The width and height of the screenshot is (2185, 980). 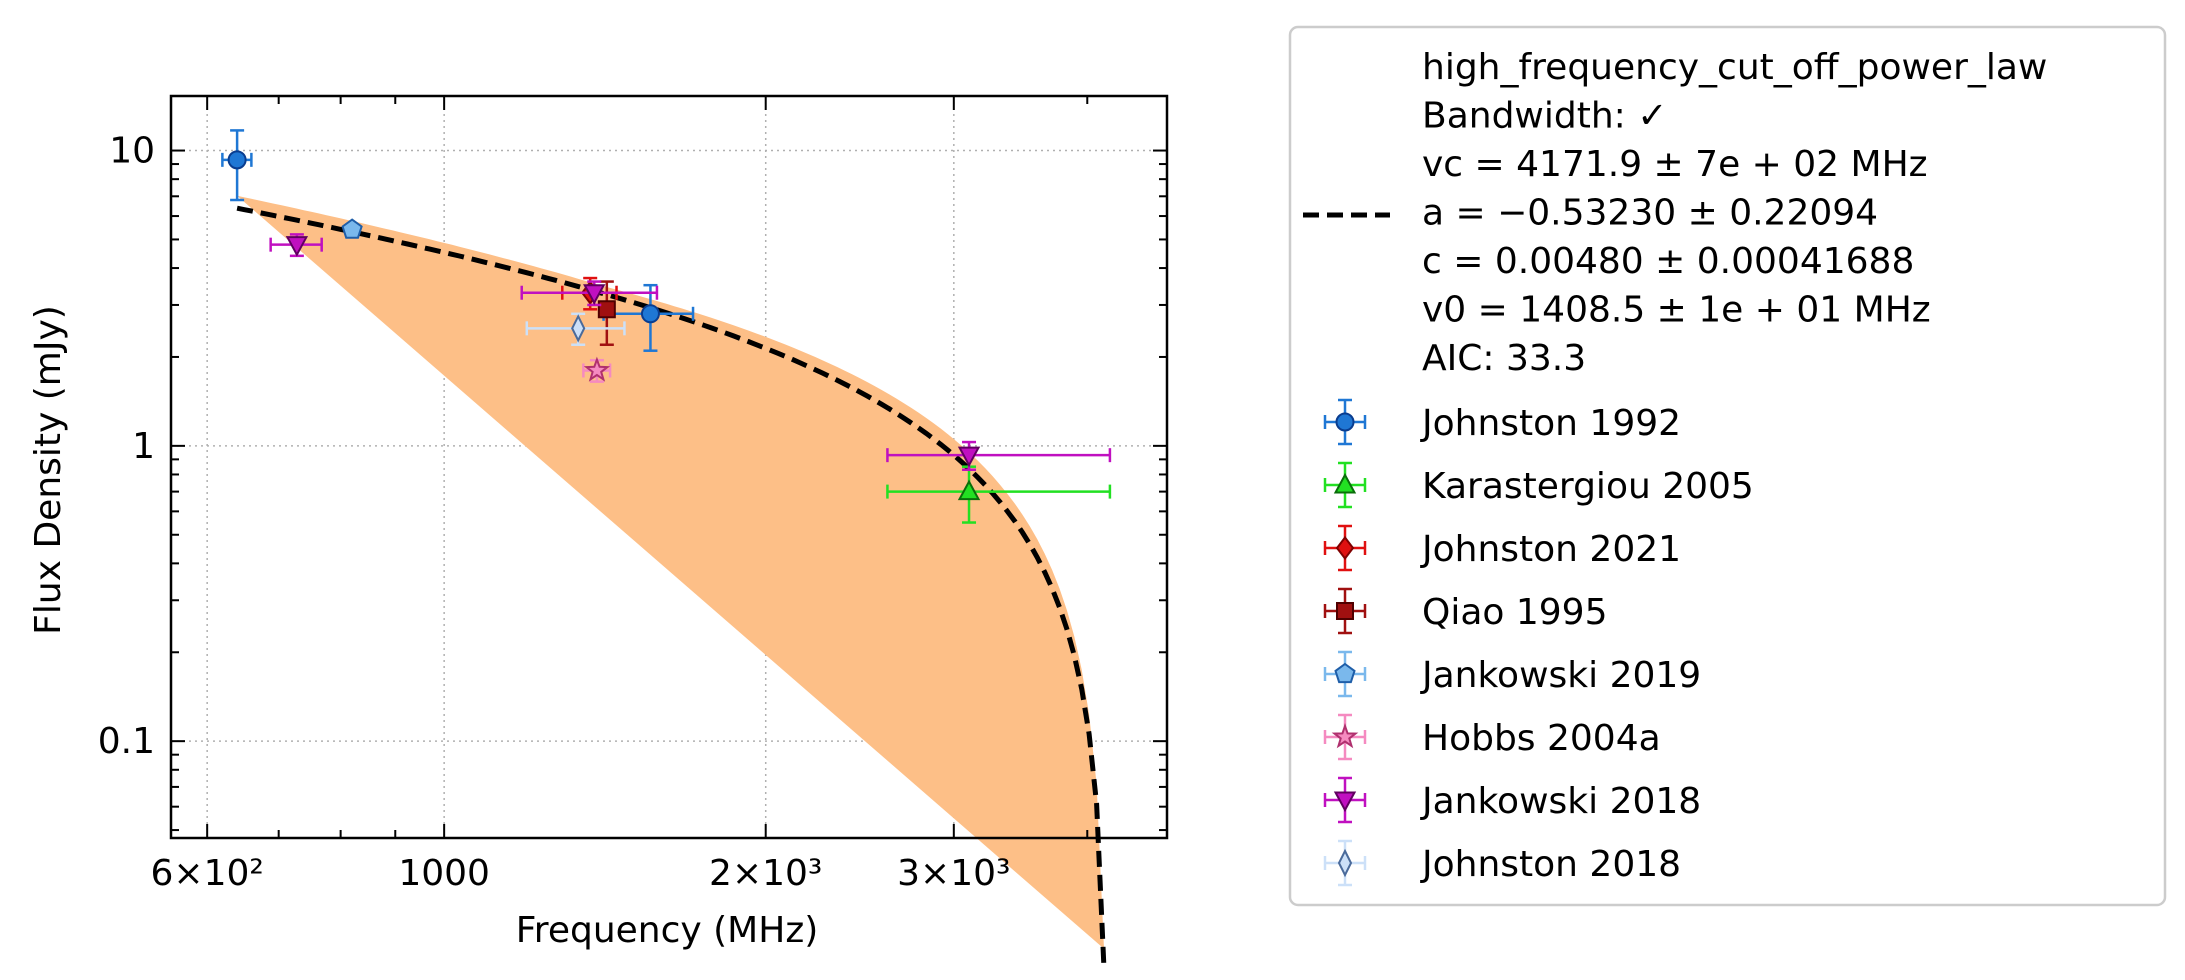 I want to click on data-point-karastergiou-2005, so click(x=969, y=490).